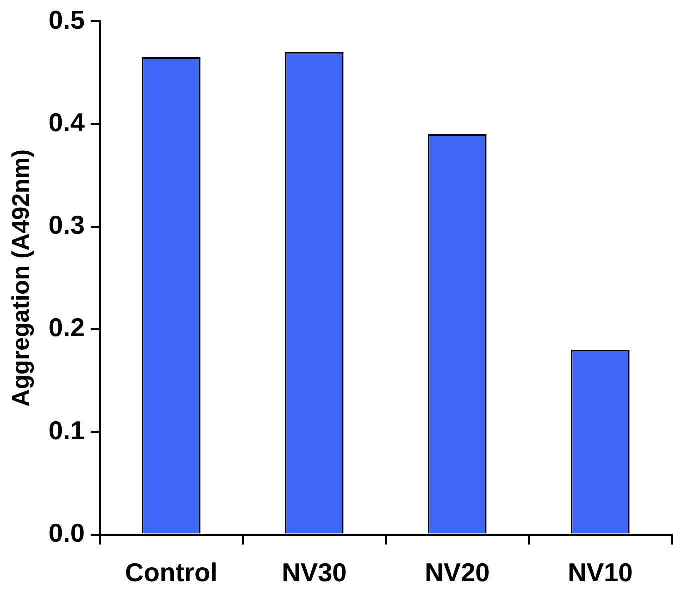 This screenshot has height=606, width=674. Describe the element at coordinates (66, 225) in the screenshot. I see `y-tick-label: 0.3` at that location.